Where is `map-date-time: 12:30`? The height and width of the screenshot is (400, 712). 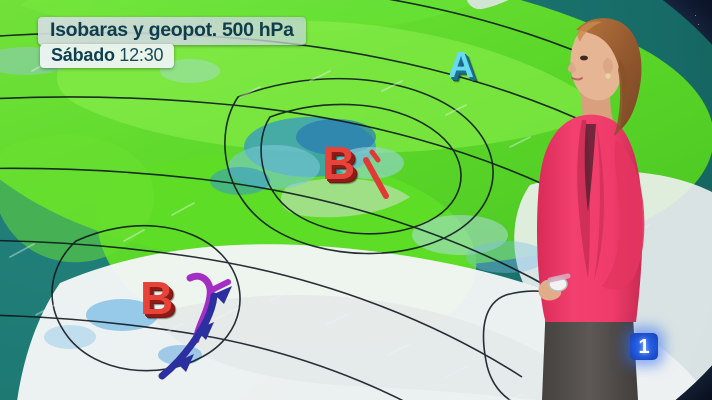 map-date-time: 12:30 is located at coordinates (141, 55).